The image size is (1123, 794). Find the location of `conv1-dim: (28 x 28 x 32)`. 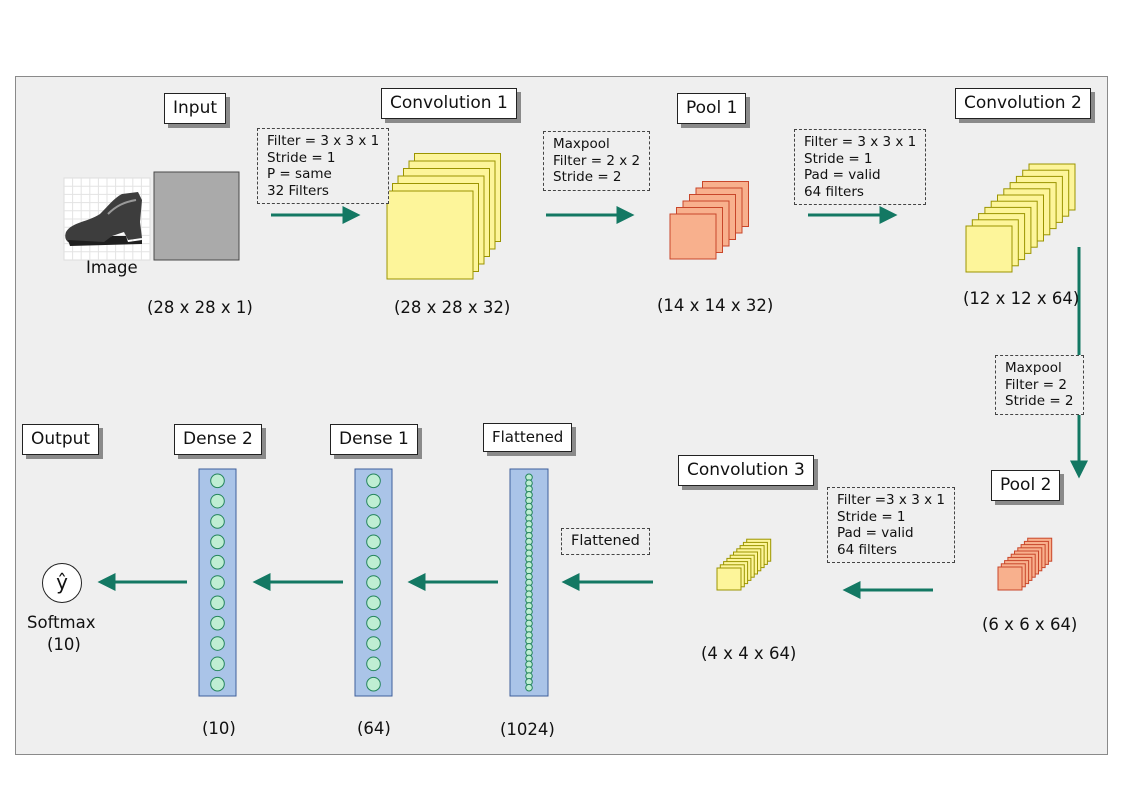

conv1-dim: (28 x 28 x 32) is located at coordinates (452, 307).